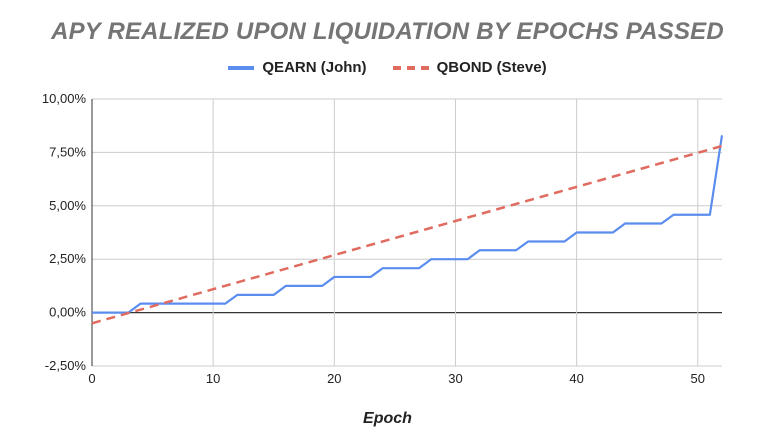 This screenshot has width=775, height=441. What do you see at coordinates (67, 312) in the screenshot?
I see `y-tick-label: 0,00%` at bounding box center [67, 312].